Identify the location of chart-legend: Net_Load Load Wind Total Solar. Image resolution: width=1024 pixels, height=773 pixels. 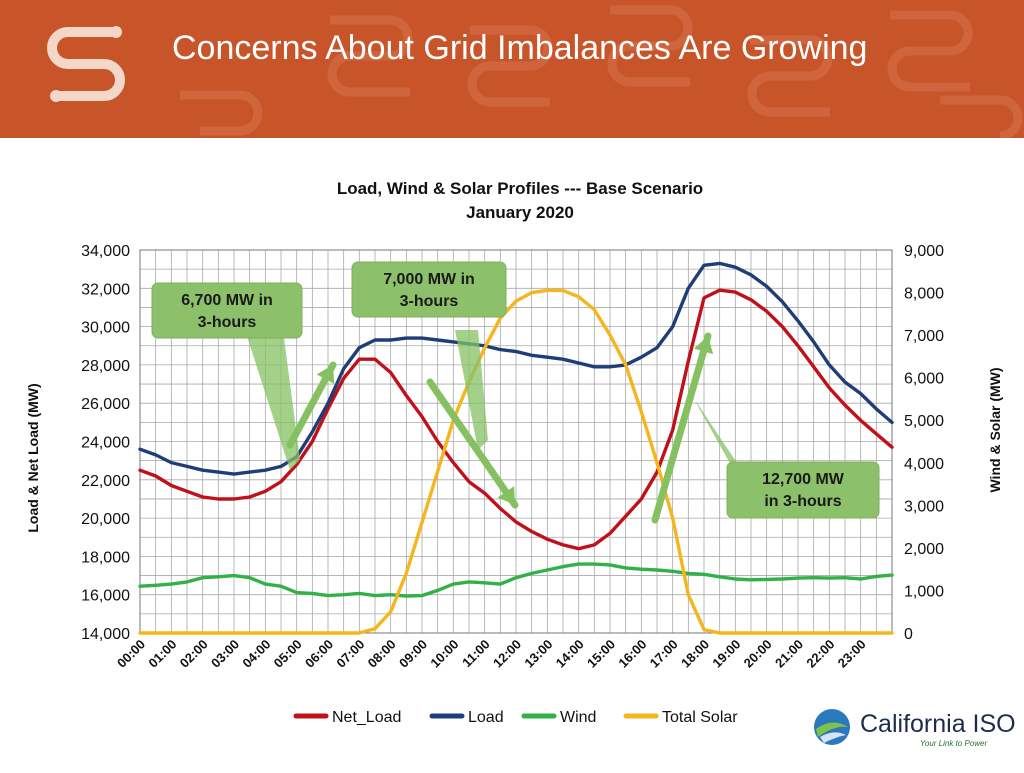
(515, 717).